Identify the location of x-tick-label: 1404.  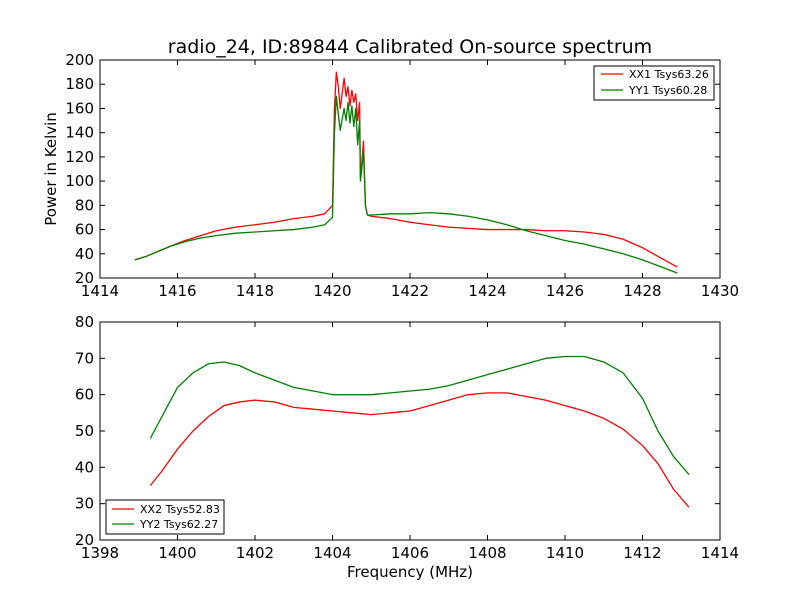
(332, 553).